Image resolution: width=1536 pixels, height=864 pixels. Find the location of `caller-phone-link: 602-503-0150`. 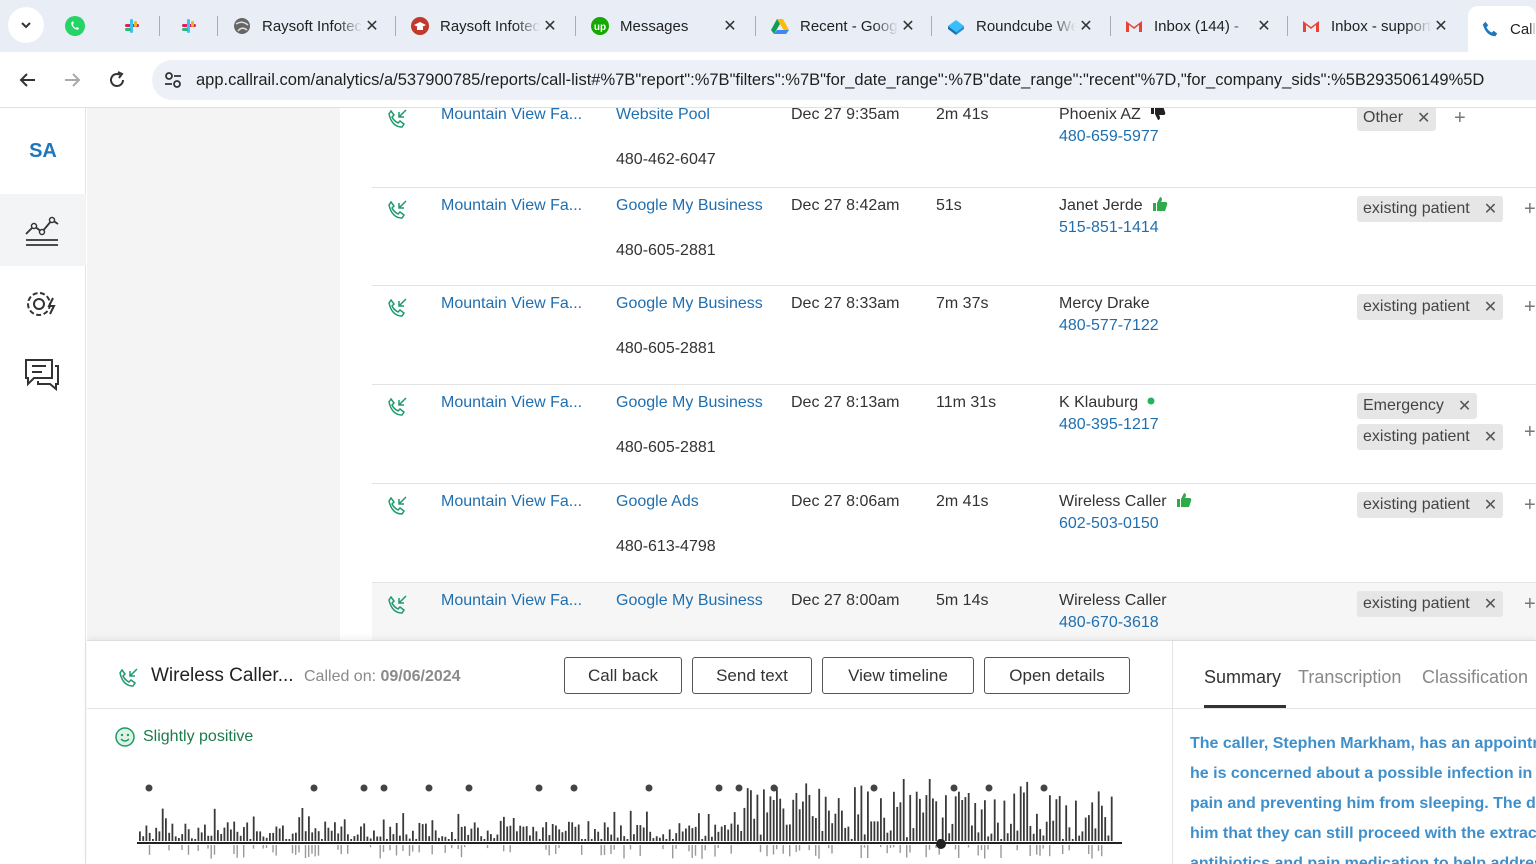

caller-phone-link: 602-503-0150 is located at coordinates (1109, 523).